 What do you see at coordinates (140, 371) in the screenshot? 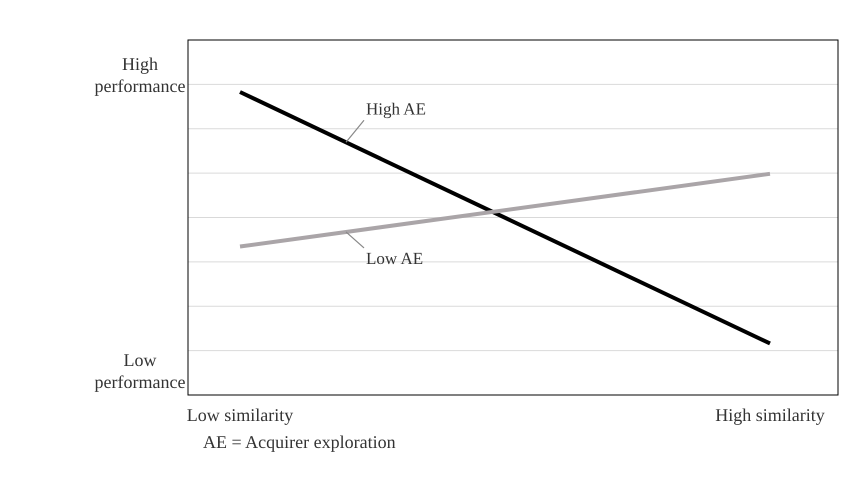
I see `text: Low performance` at bounding box center [140, 371].